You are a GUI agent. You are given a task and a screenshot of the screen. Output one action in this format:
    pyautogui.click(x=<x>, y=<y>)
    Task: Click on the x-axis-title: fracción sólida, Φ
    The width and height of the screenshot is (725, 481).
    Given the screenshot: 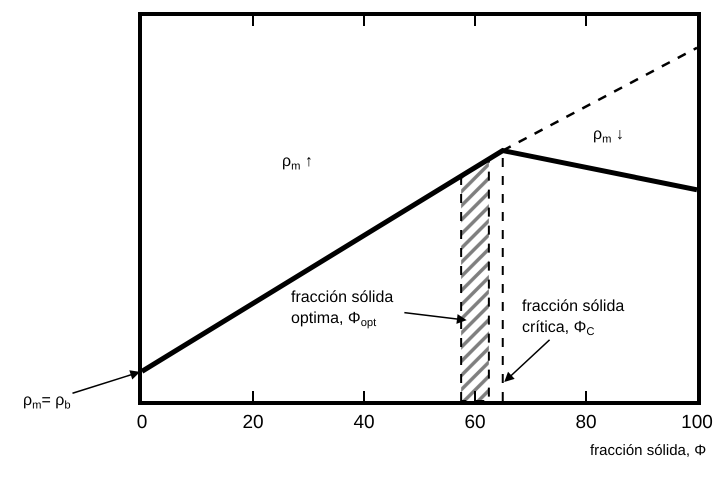 What is the action you would take?
    pyautogui.click(x=648, y=450)
    